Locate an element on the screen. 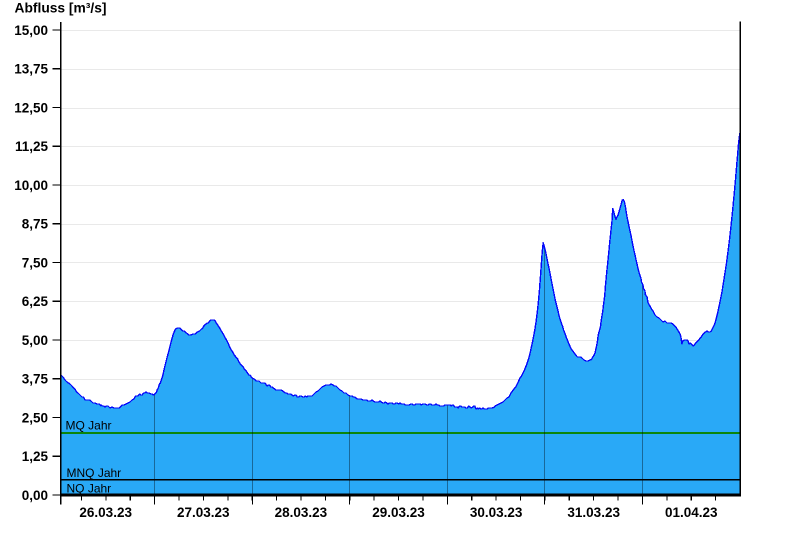  svg-text: 3,75 is located at coordinates (35, 379).